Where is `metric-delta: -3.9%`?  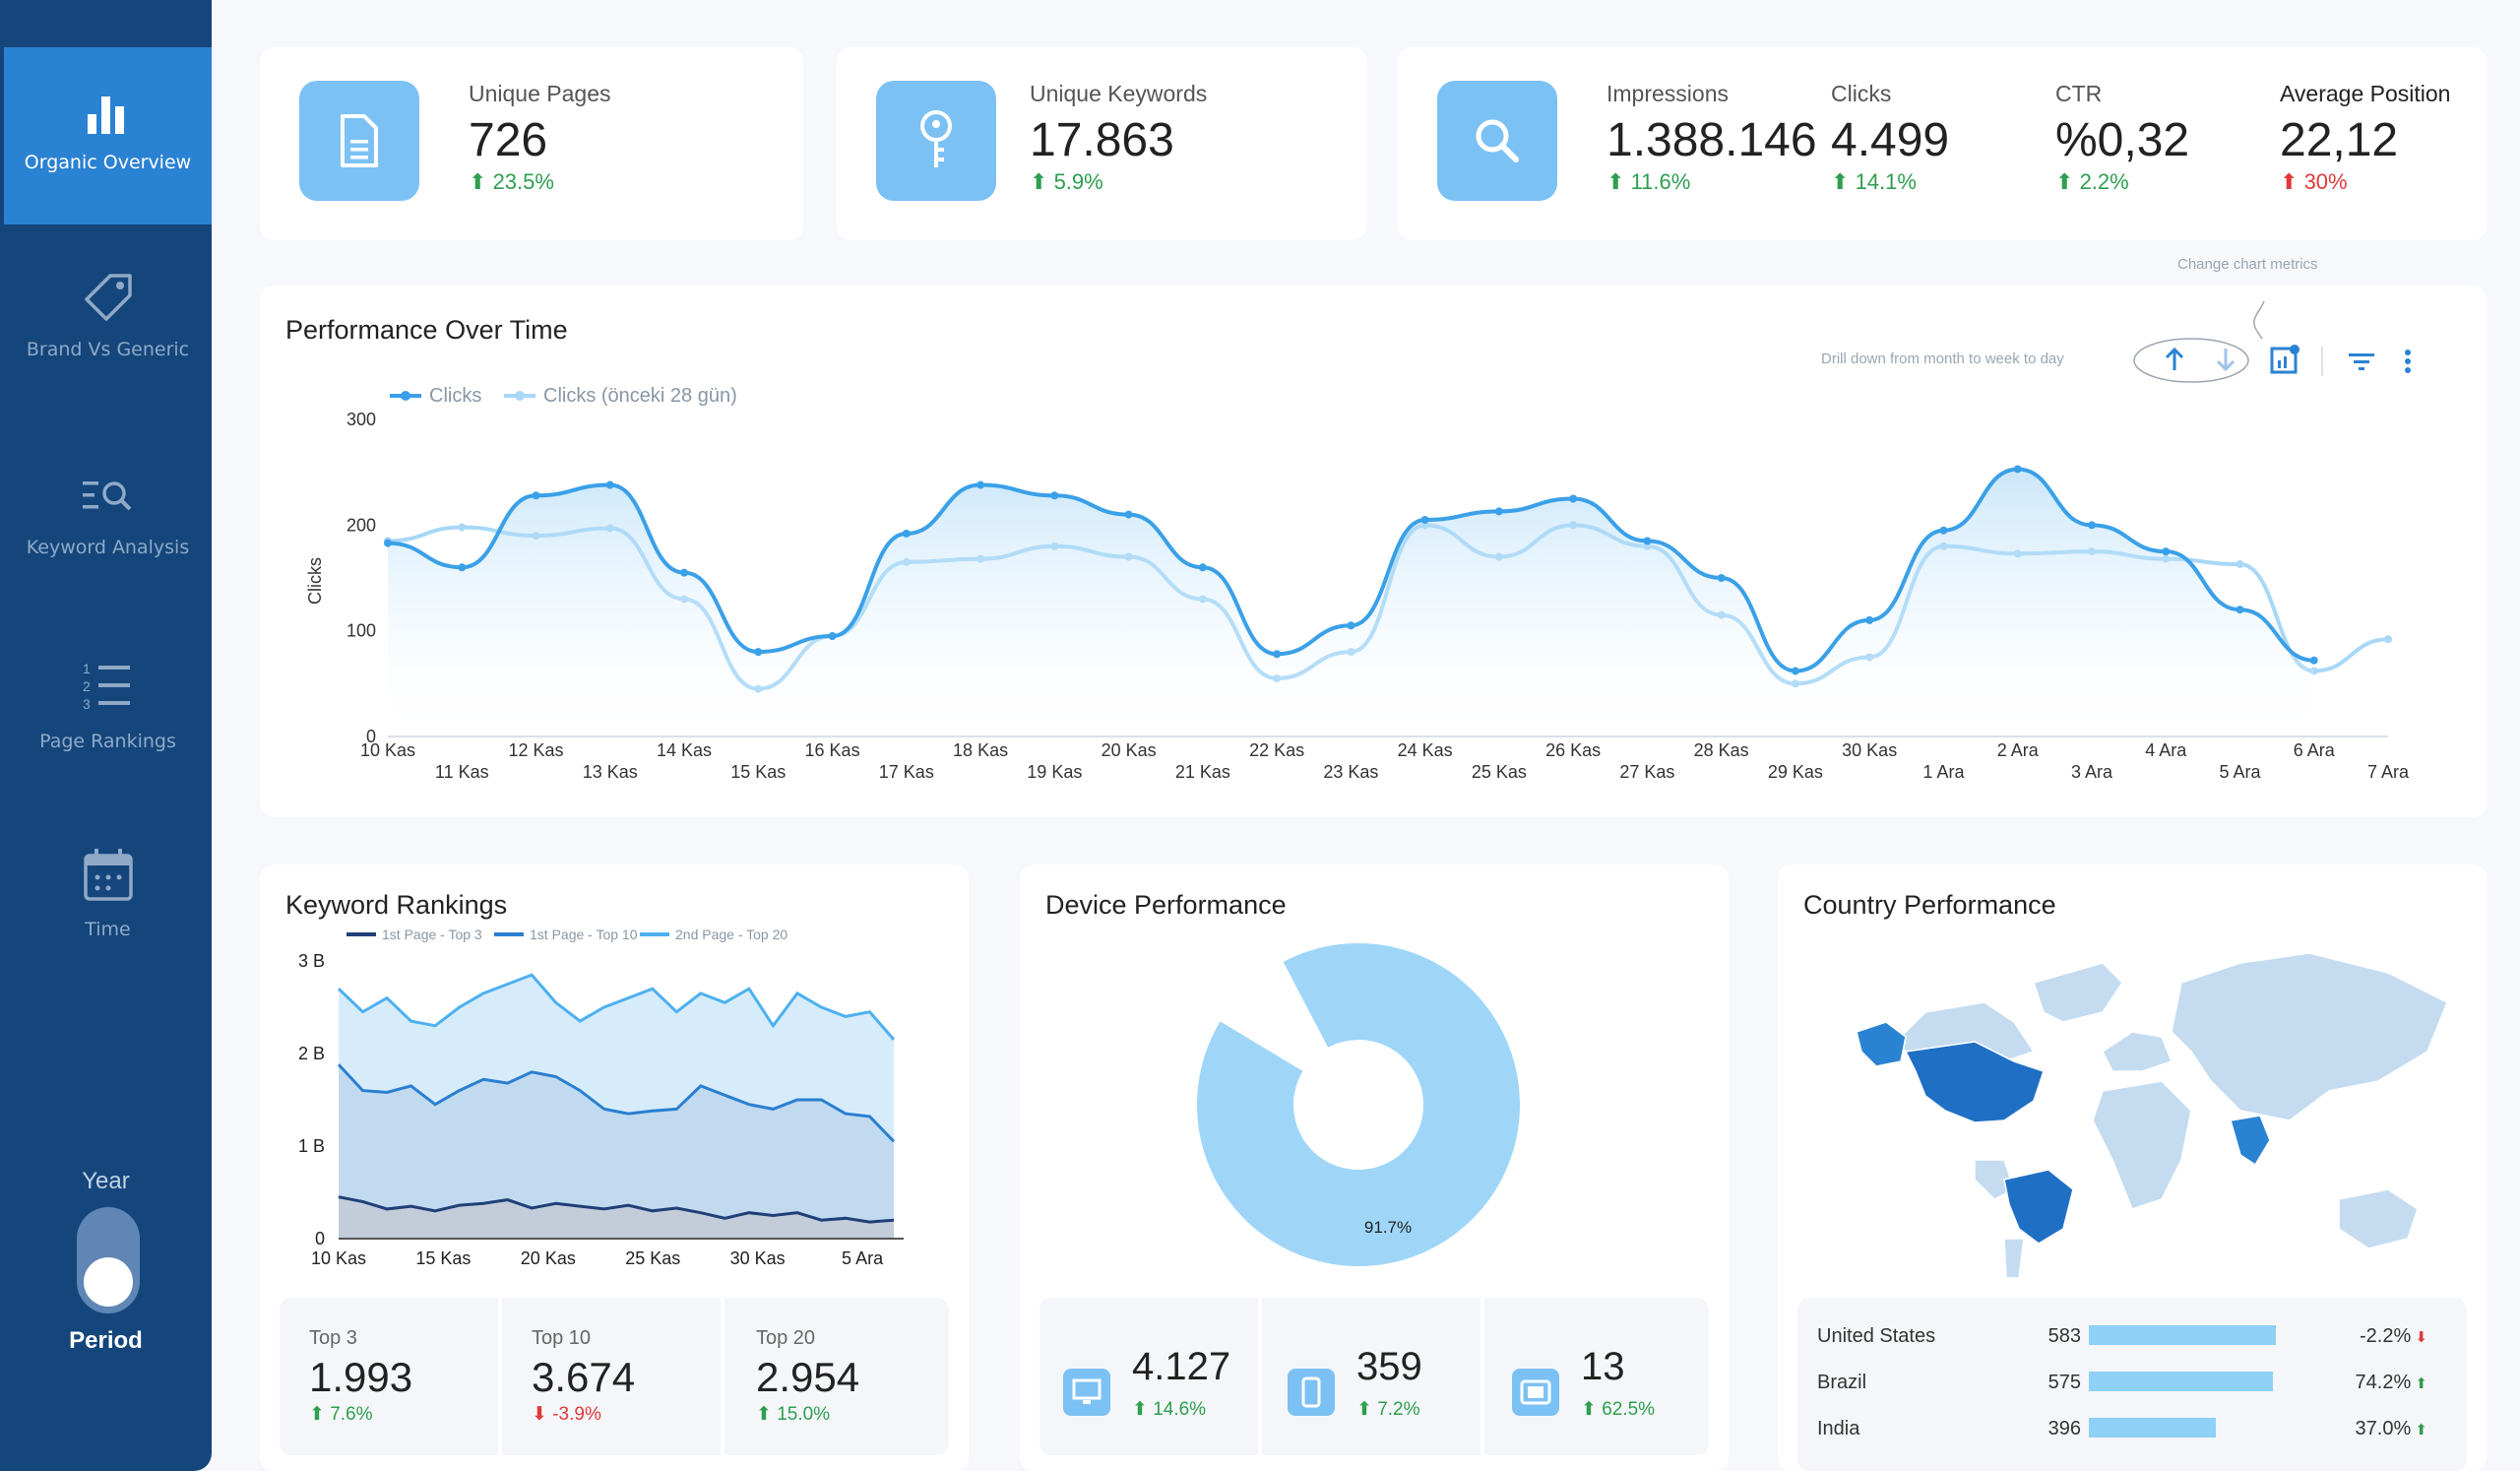 metric-delta: -3.9% is located at coordinates (576, 1414).